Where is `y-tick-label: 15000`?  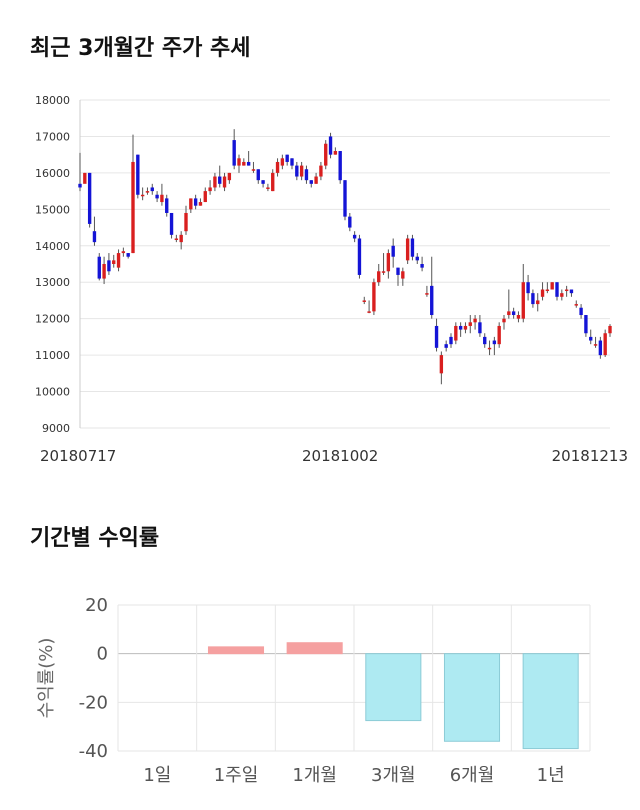 y-tick-label: 15000 is located at coordinates (52, 209).